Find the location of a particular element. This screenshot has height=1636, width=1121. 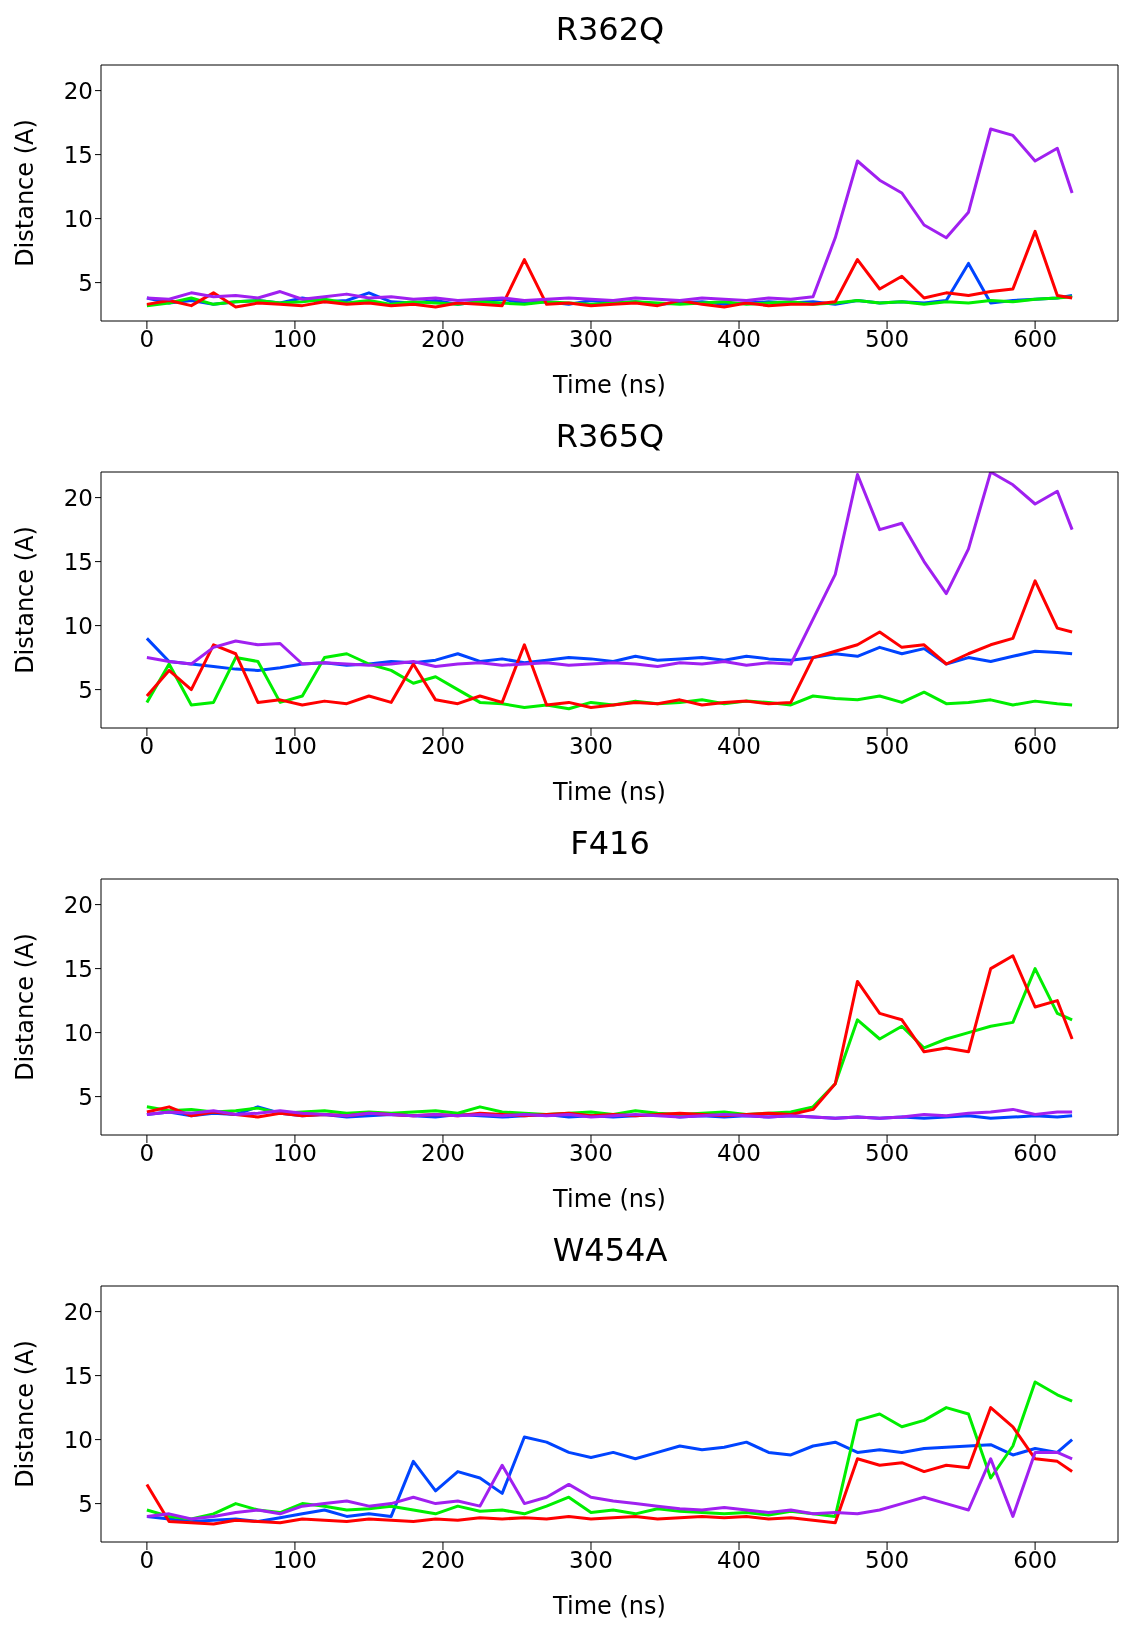

chart-title: W454A is located at coordinates (610, 1250).